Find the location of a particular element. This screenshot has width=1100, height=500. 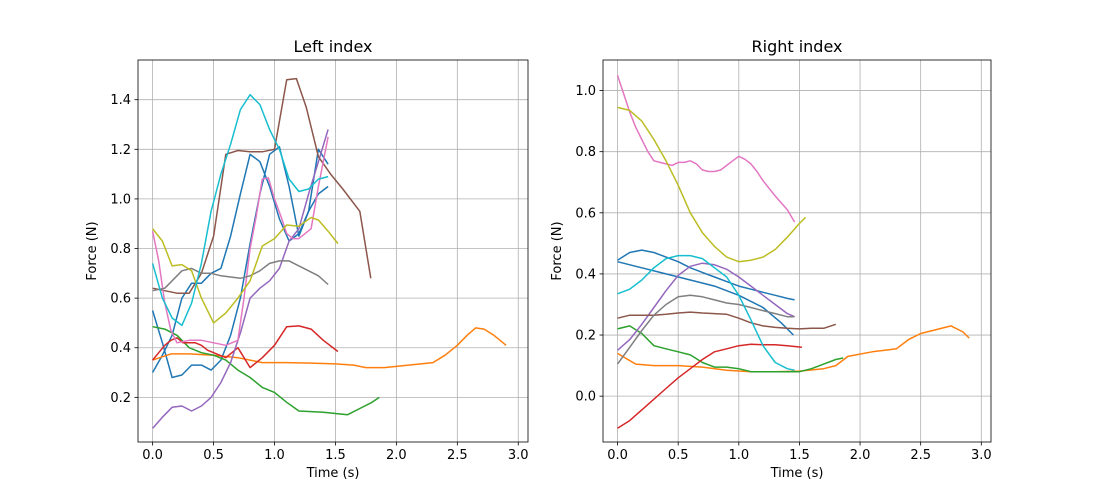

y-tick-label: 1.4 is located at coordinates (120, 100).